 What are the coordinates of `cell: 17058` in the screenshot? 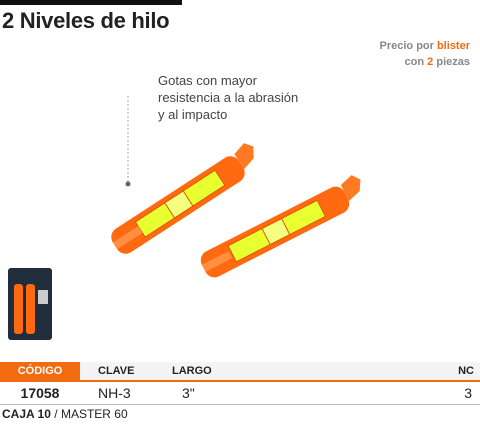 It's located at (40, 393).